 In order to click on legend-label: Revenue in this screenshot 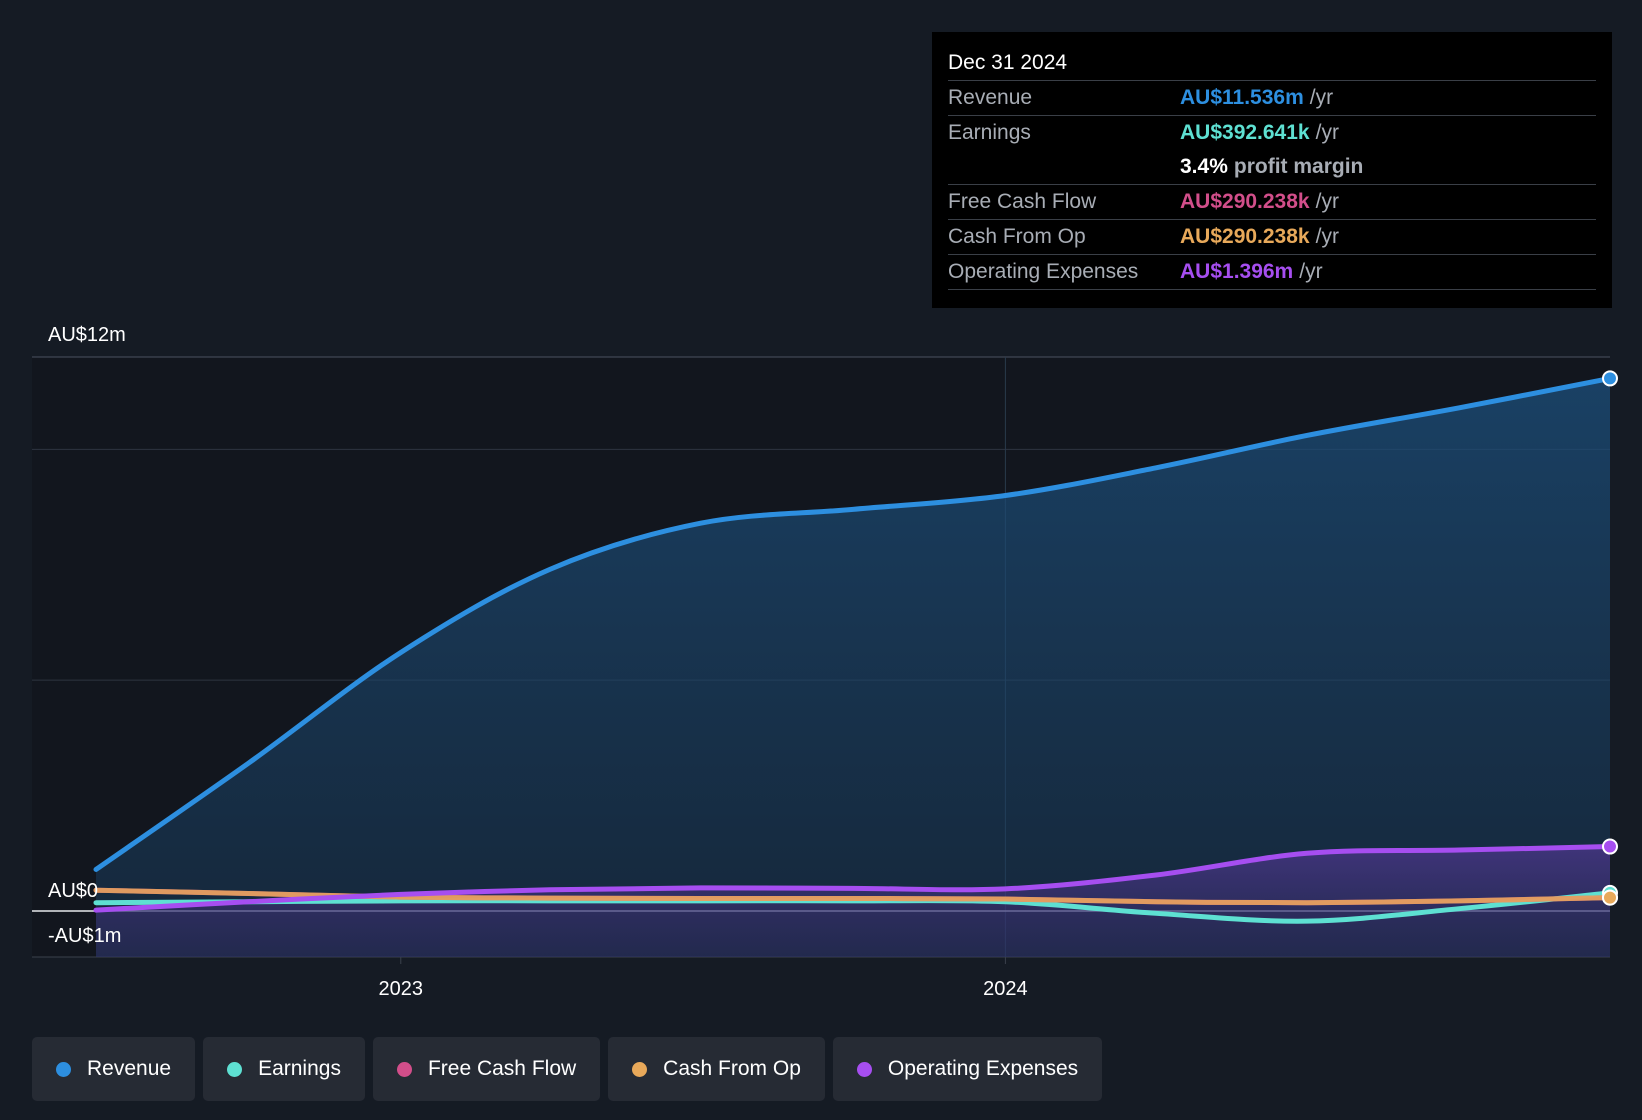, I will do `click(129, 1068)`.